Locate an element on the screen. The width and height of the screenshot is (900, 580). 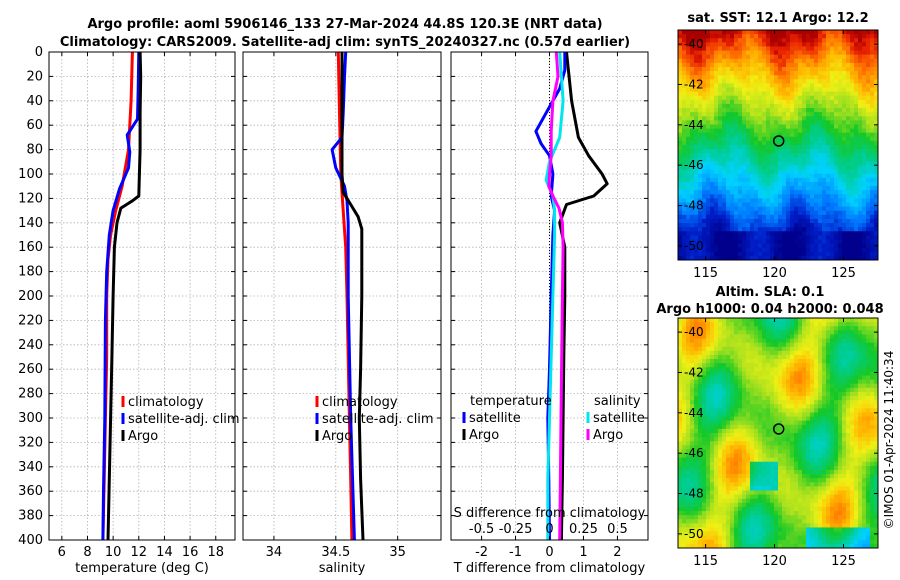
sst-lat-label: -40 is located at coordinates (694, 44).